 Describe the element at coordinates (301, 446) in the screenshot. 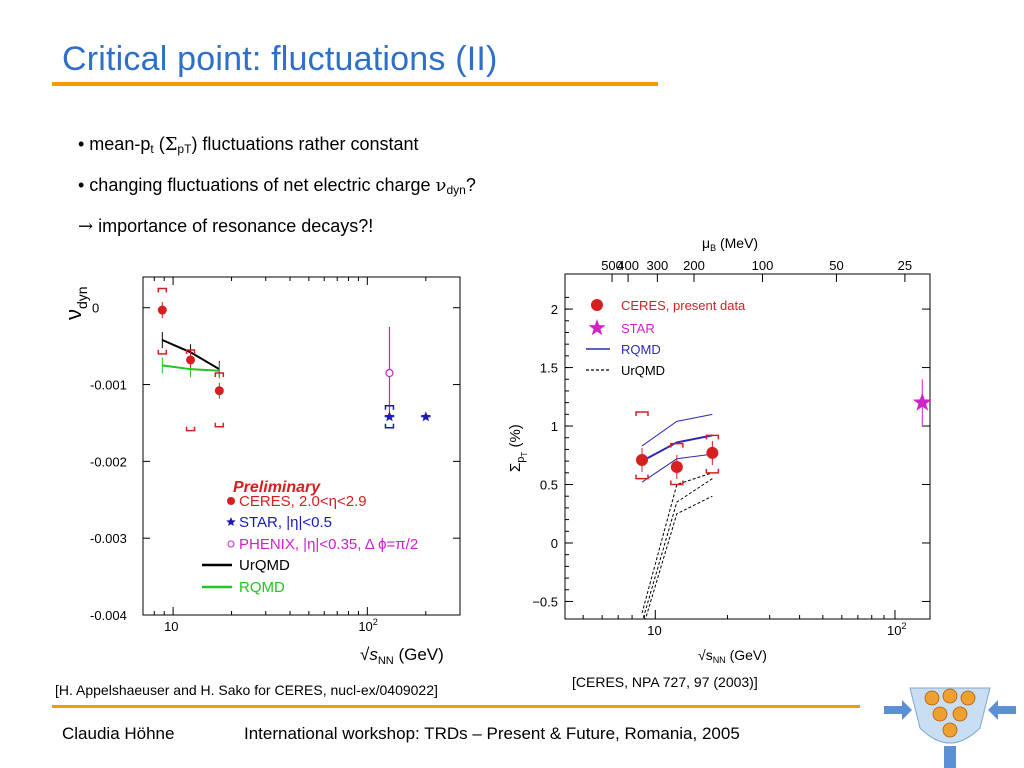

I see `chart-frame` at that location.